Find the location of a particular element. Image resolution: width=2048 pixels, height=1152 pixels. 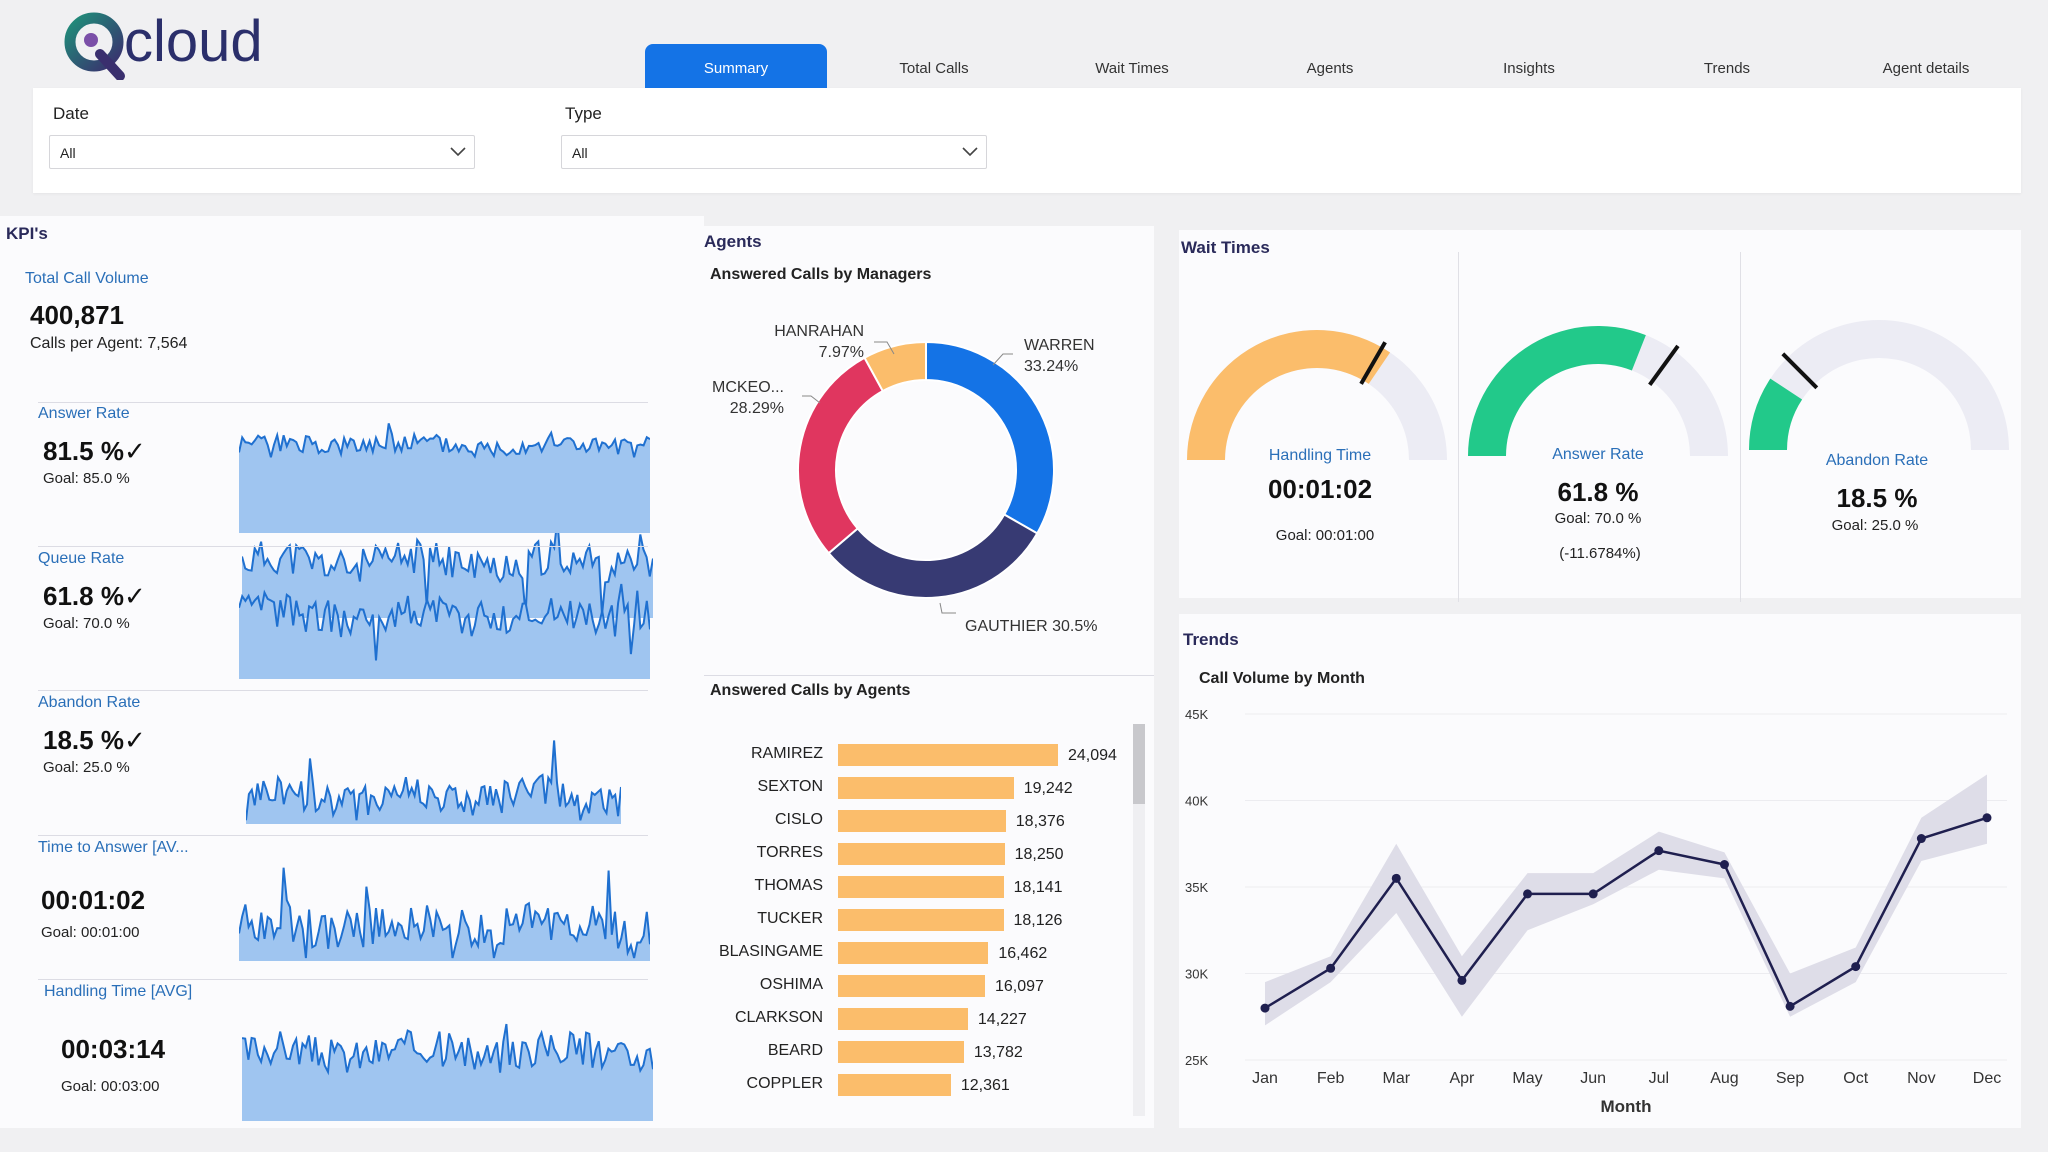

donut-label-mckeo-pct: 28.29% is located at coordinates (756, 408).